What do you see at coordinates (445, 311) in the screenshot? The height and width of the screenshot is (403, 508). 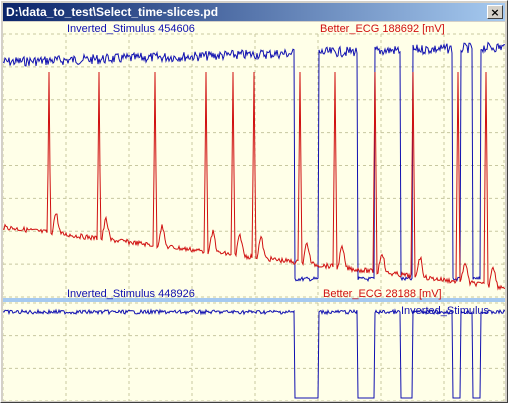 I see `bottom-overlap-label: Inverted_Stimulus` at bounding box center [445, 311].